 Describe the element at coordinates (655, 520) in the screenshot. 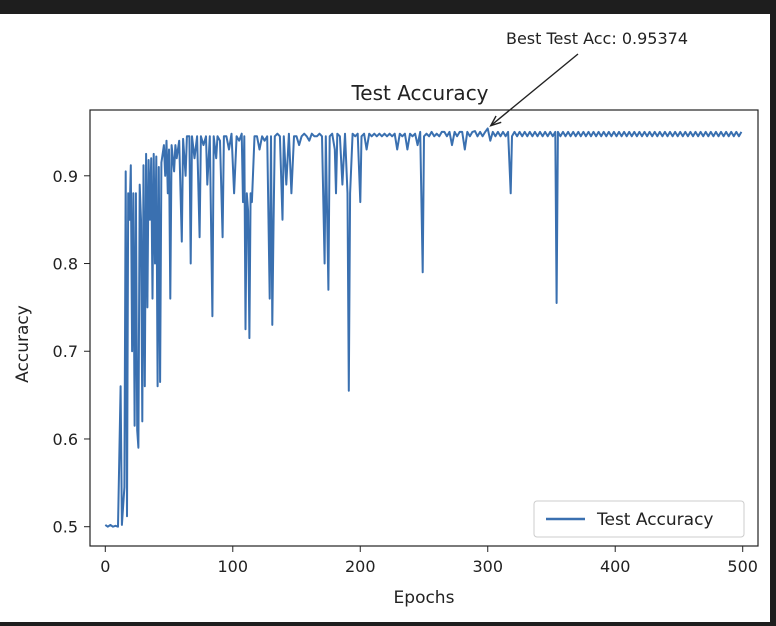

I see `legend-series-label: Test Accuracy` at that location.